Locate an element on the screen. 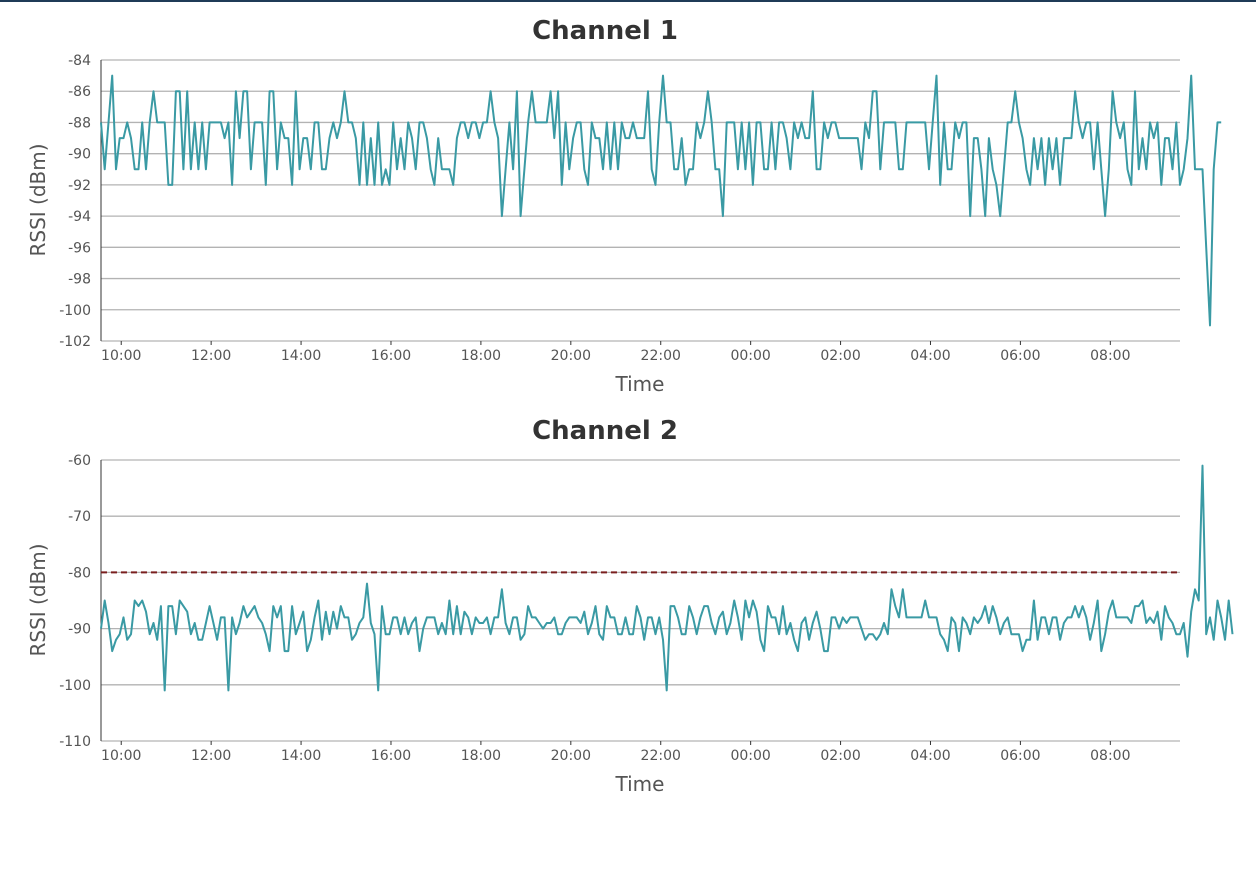  y-tick-label: -84 is located at coordinates (79, 61).